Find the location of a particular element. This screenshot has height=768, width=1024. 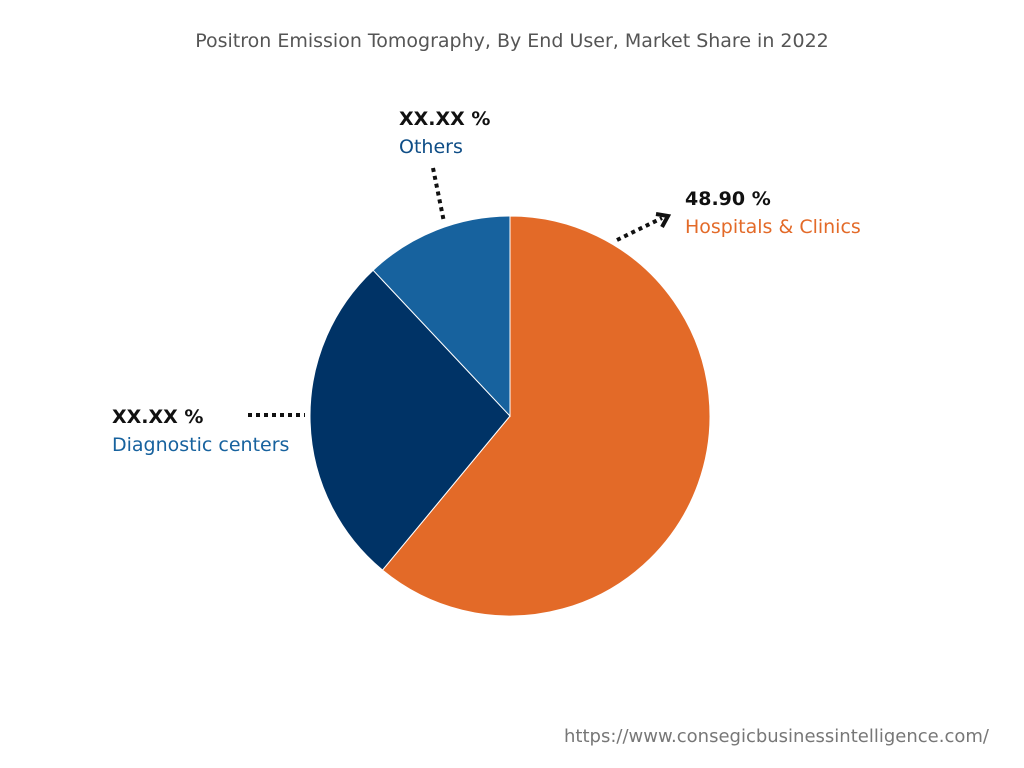

pie-slice-diagnostic-centers is located at coordinates (410, 420).